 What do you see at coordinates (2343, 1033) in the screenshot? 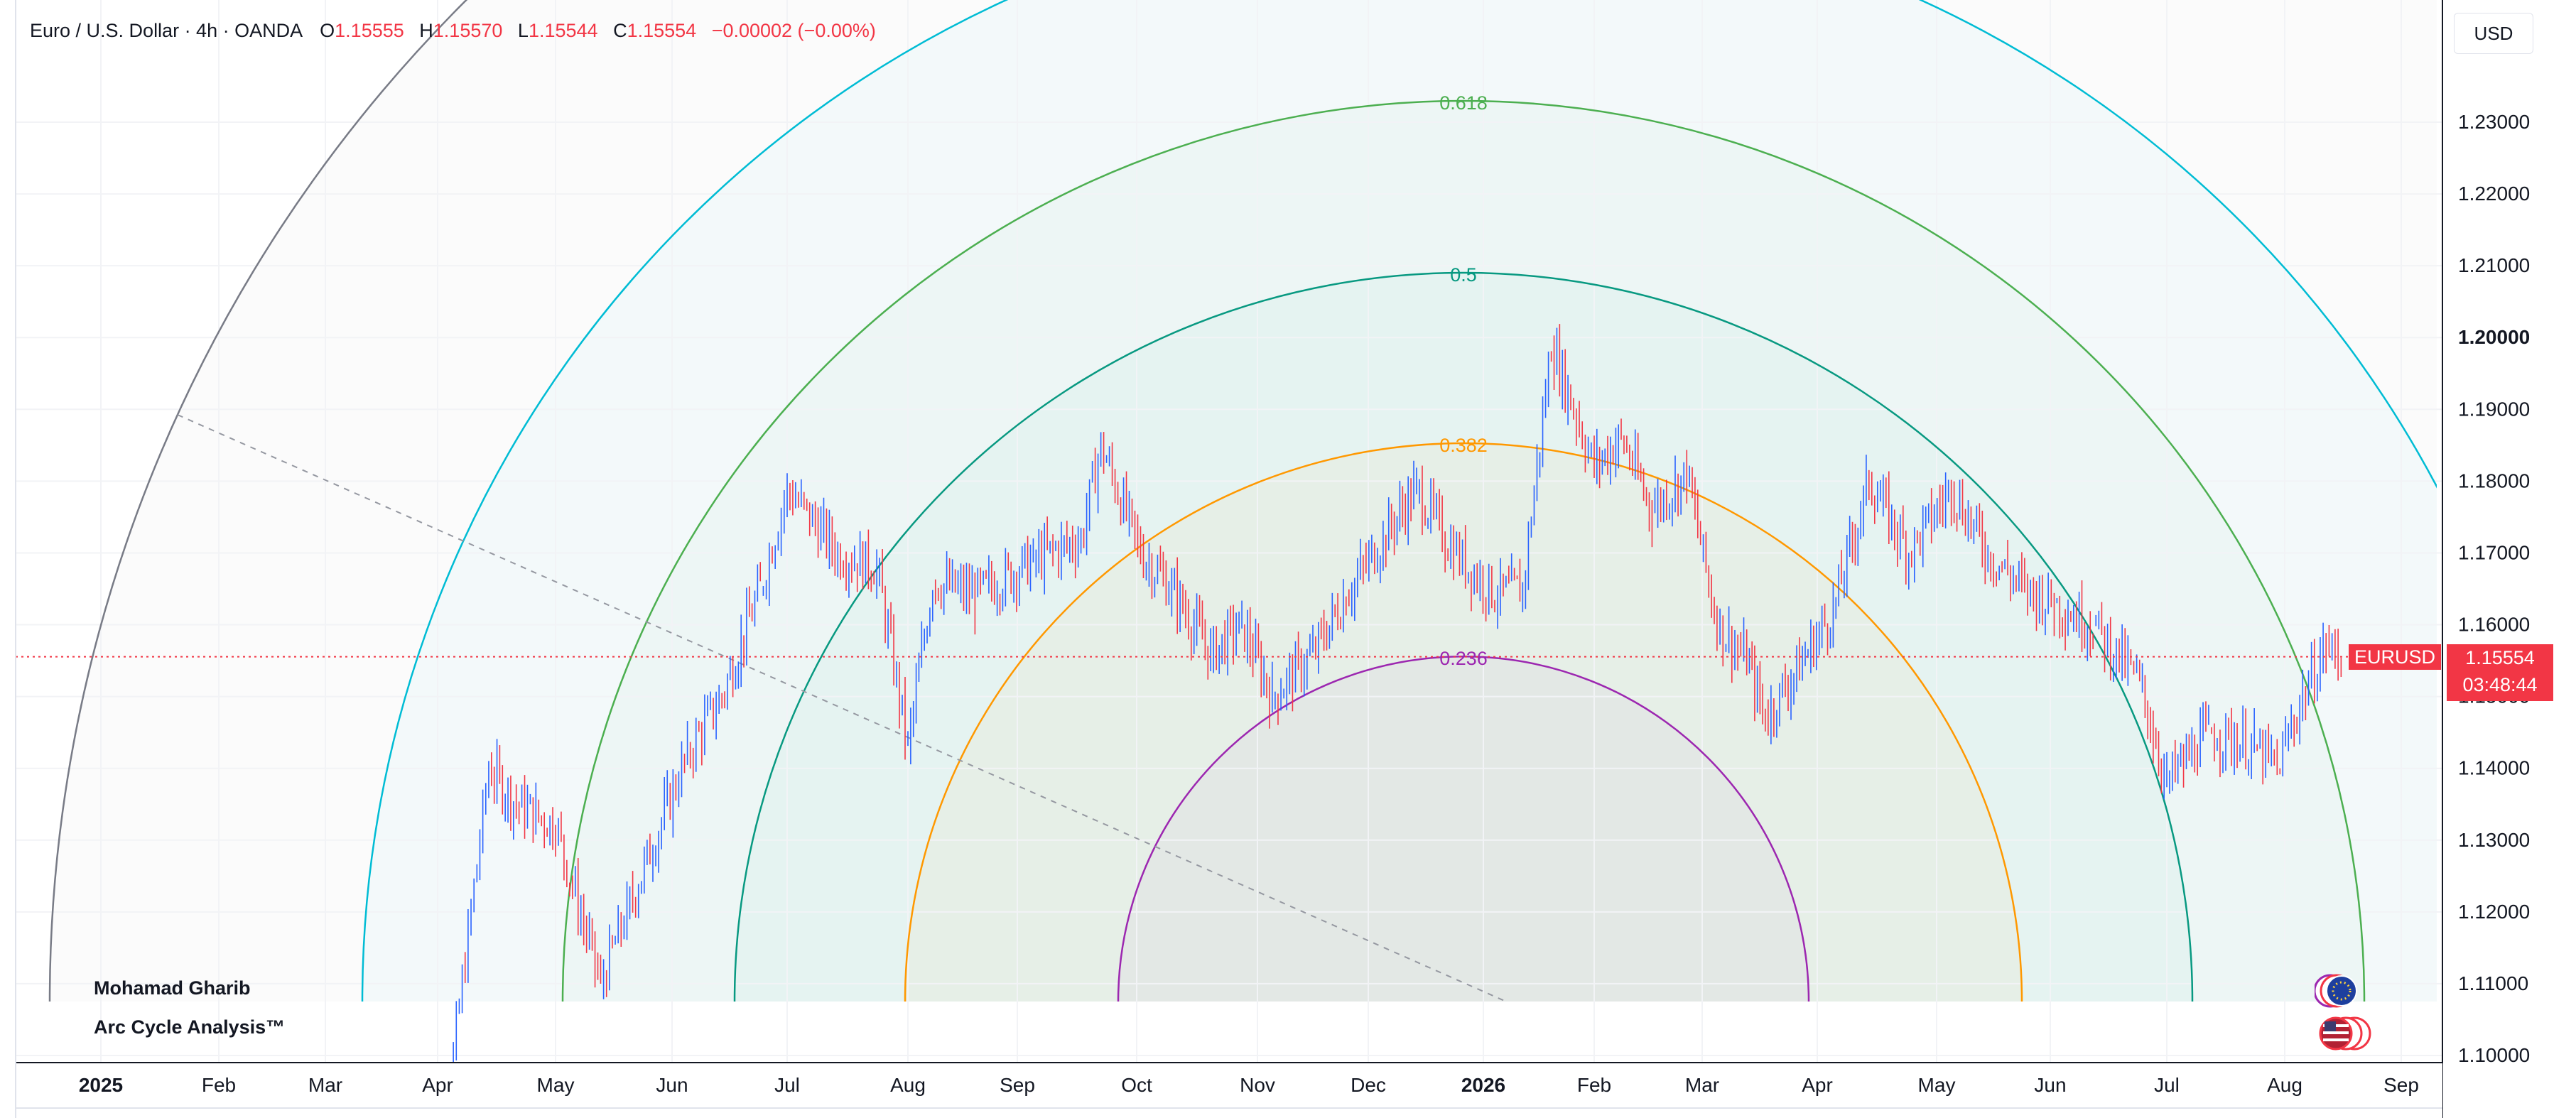
I see `us-flag-icon` at bounding box center [2343, 1033].